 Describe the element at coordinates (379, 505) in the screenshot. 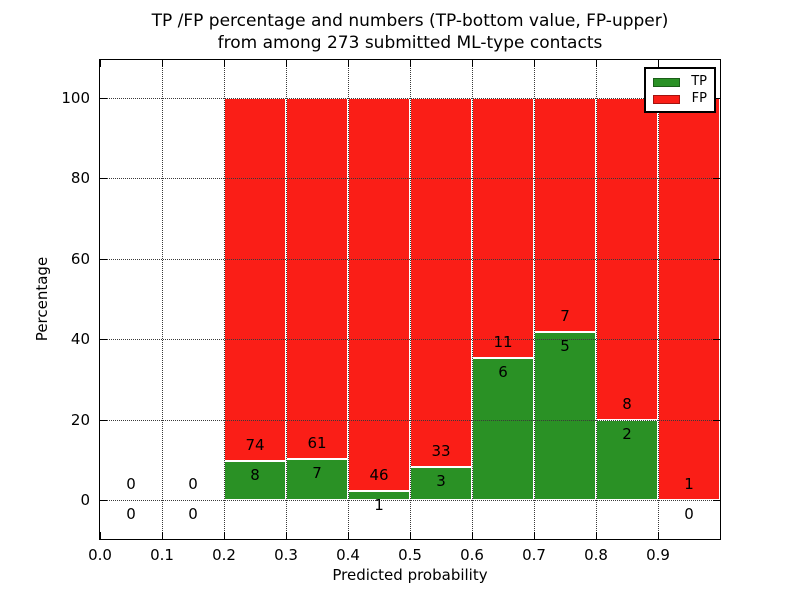

I see `tp-count-label: 1` at that location.